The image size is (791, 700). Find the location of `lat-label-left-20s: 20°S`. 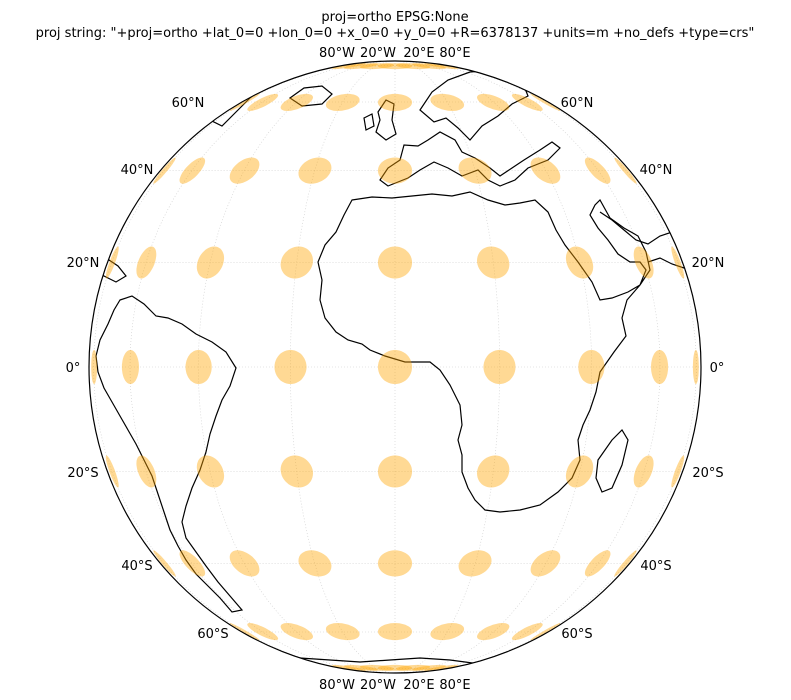

lat-label-left-20s: 20°S is located at coordinates (82, 473).